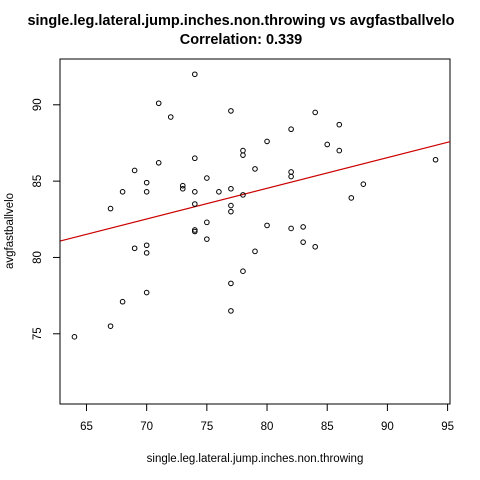  What do you see at coordinates (241, 40) in the screenshot?
I see `chart-subtitle: Correlation: 0.339` at bounding box center [241, 40].